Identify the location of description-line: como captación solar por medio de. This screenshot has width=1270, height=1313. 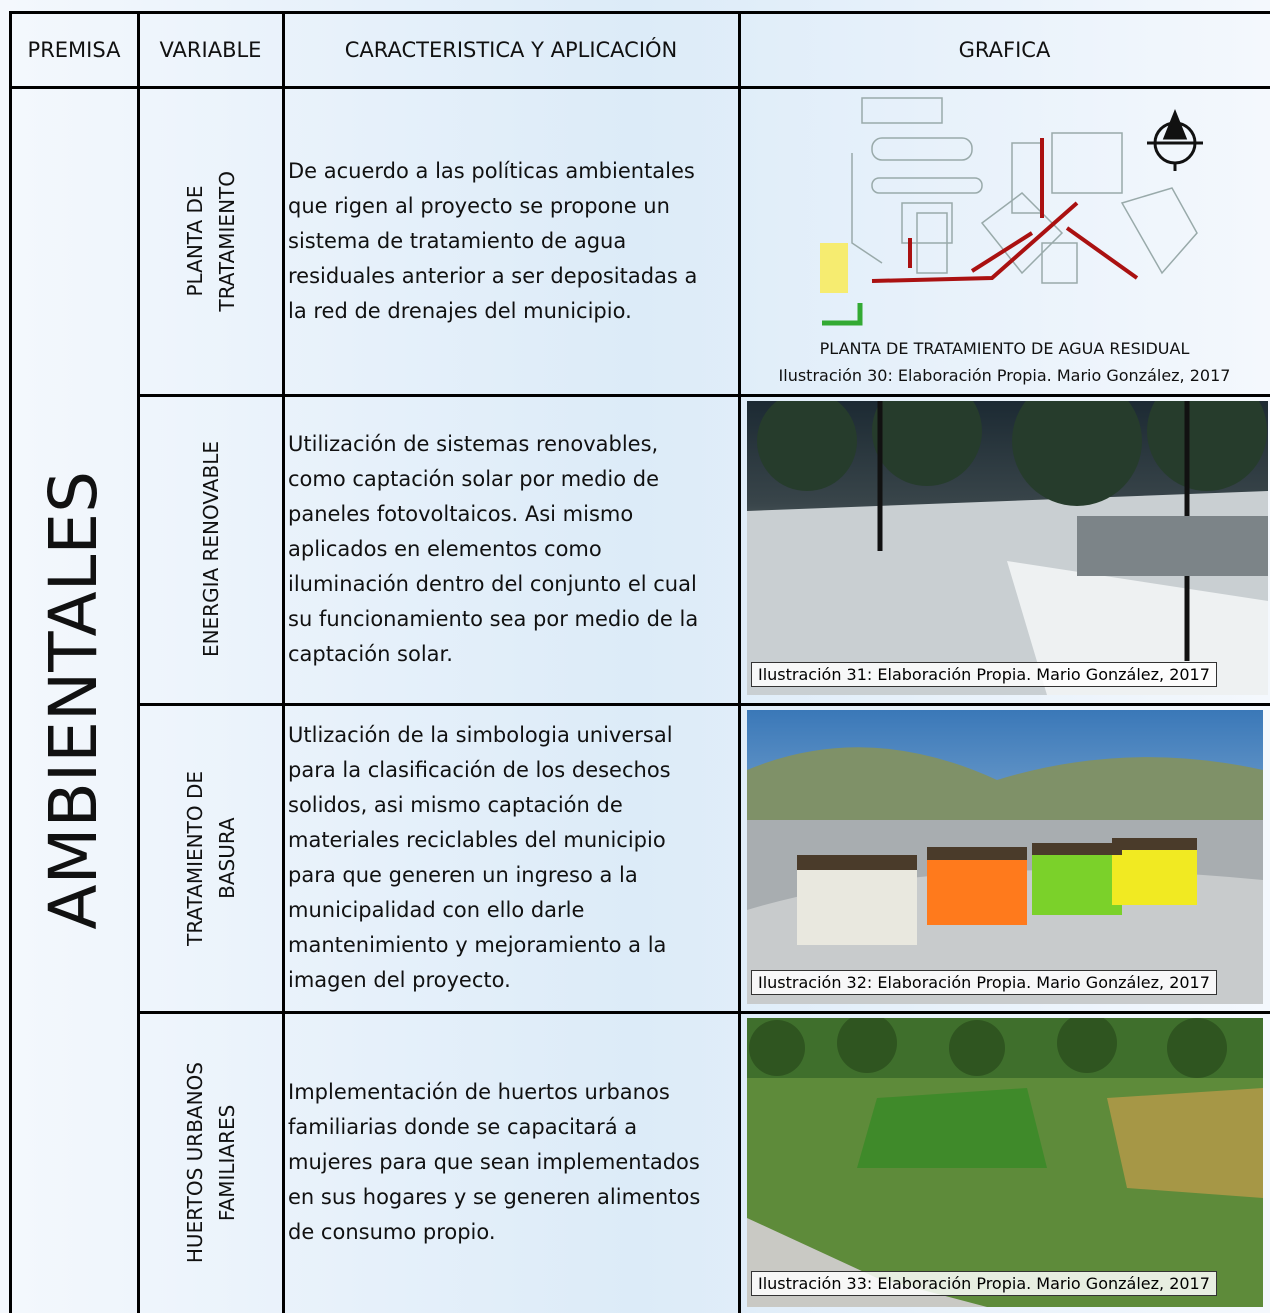
(474, 479).